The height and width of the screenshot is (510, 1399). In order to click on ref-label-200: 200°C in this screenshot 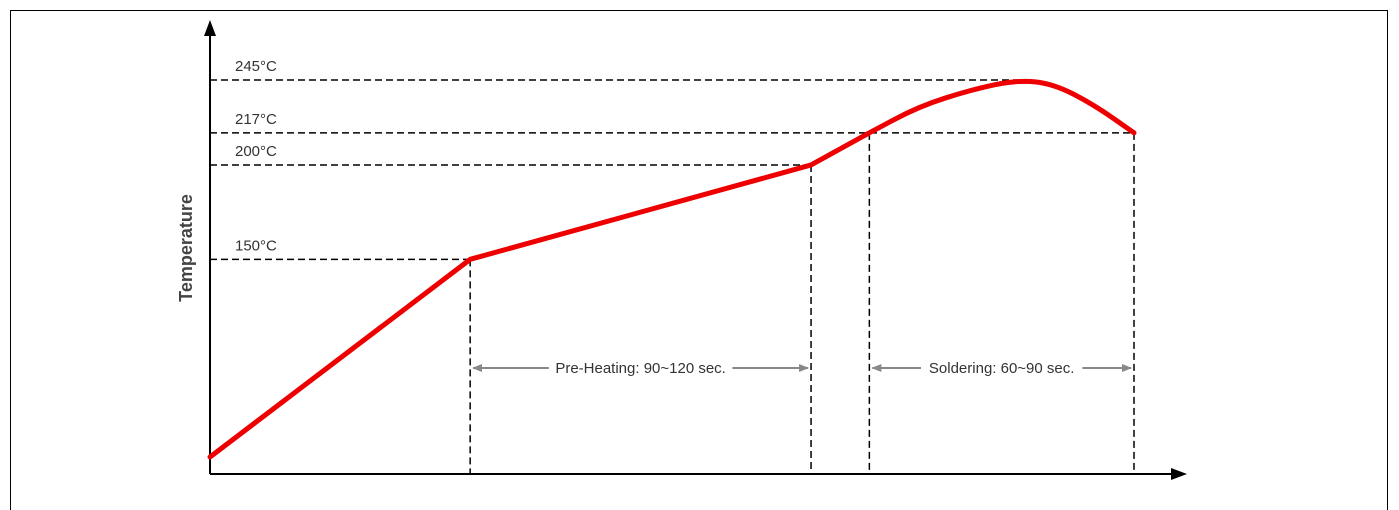, I will do `click(256, 151)`.